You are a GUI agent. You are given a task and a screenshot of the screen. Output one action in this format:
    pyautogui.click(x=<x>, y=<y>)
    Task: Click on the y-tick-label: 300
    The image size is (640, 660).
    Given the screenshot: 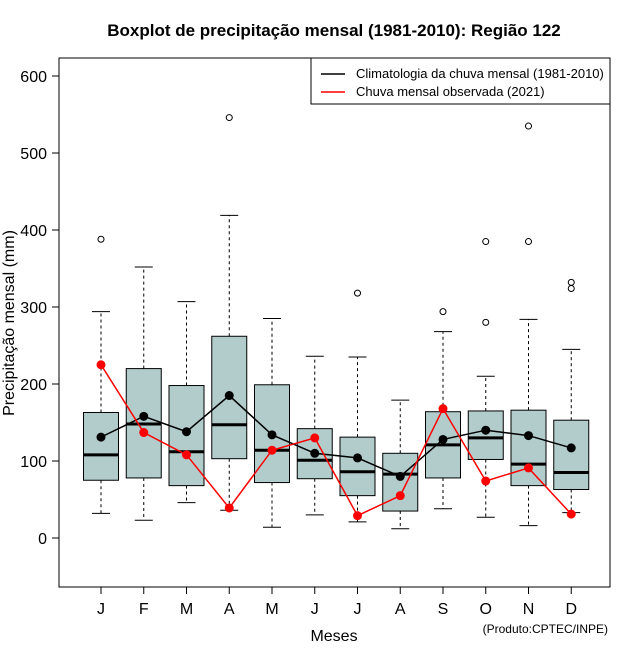 What is the action you would take?
    pyautogui.click(x=33, y=308)
    